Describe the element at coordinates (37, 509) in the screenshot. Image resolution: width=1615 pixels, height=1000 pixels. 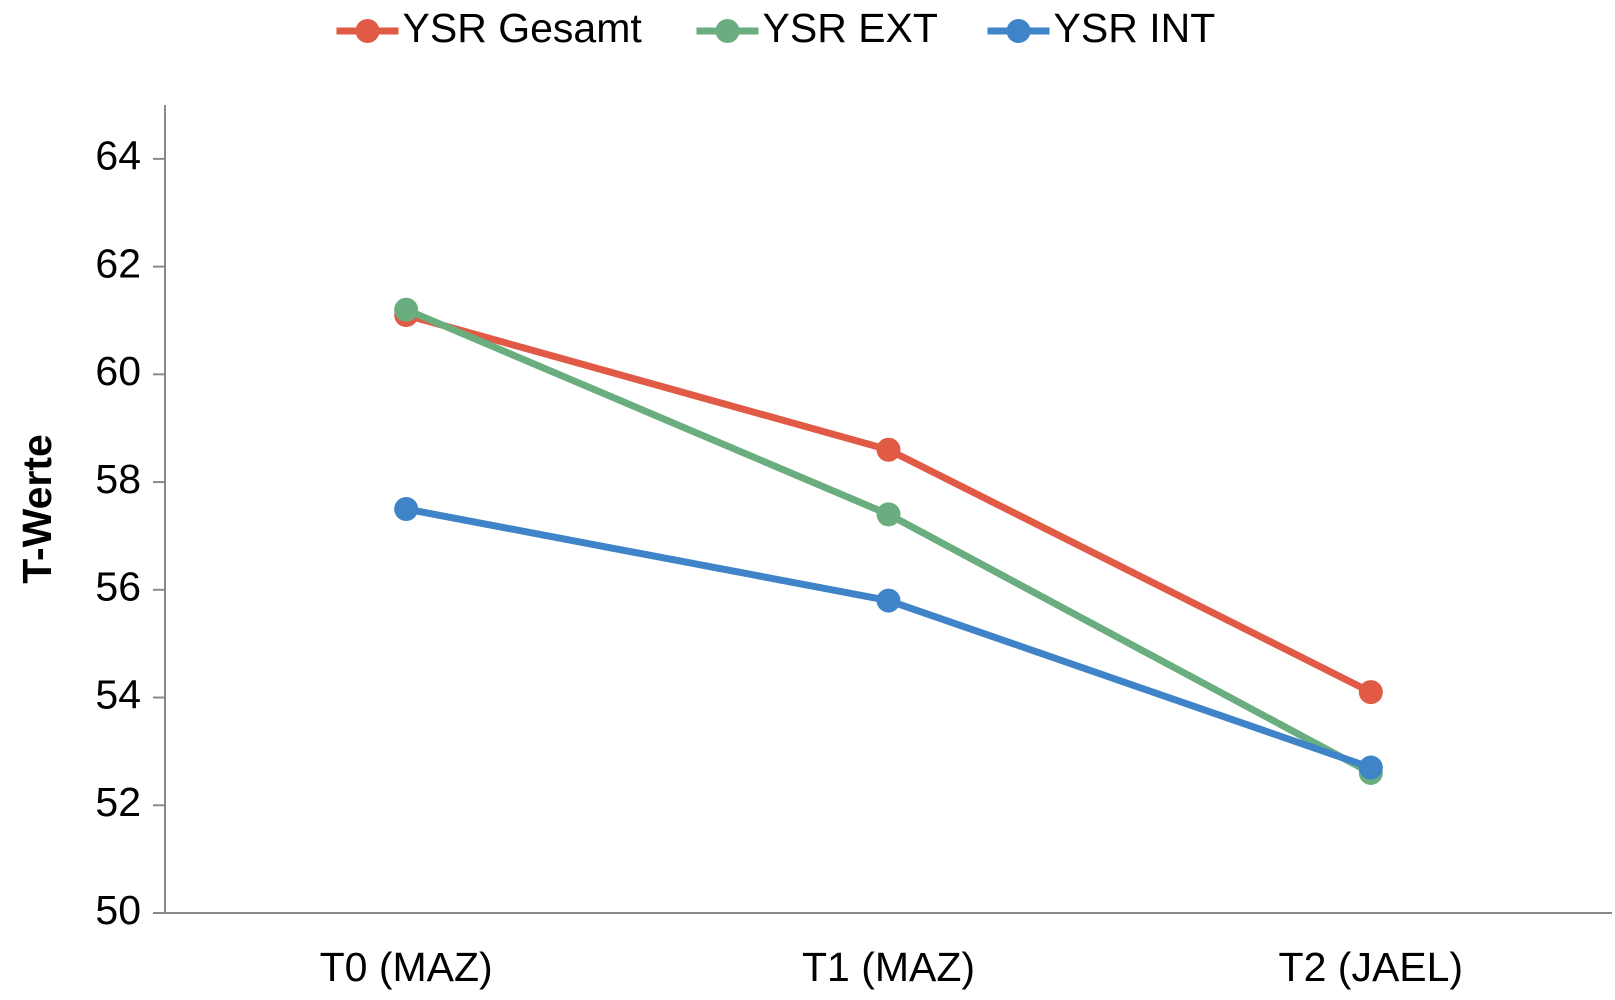
I see `y-axis-label: T-Werte` at that location.